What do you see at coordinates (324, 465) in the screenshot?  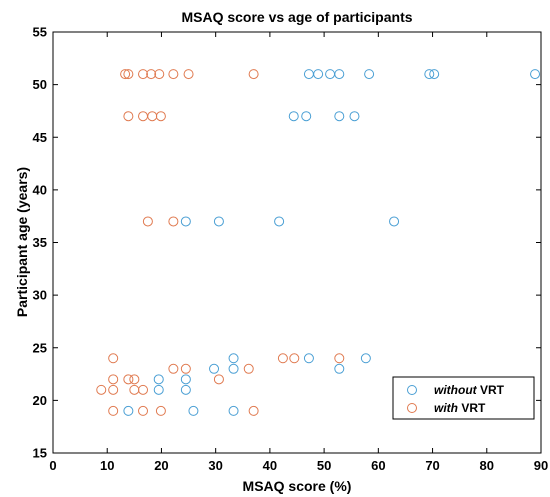 I see `x-tick-label: 50` at bounding box center [324, 465].